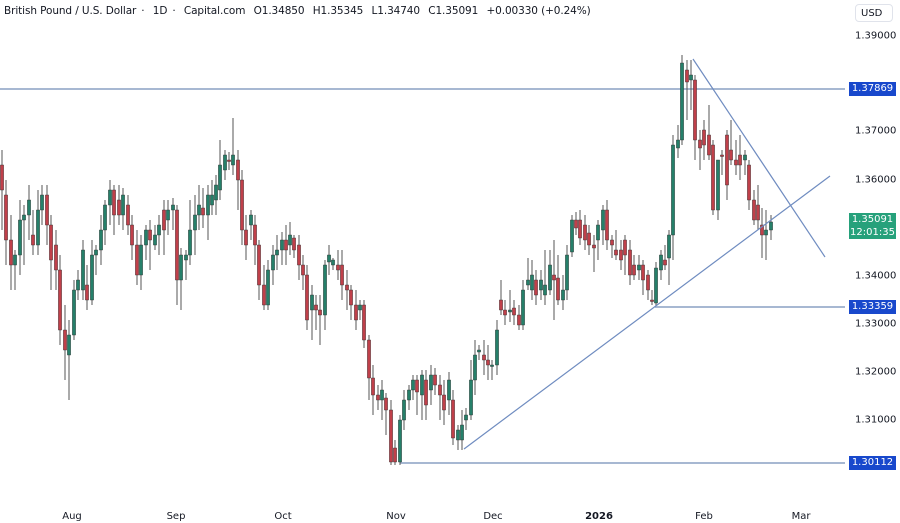 This screenshot has height=523, width=900. Describe the element at coordinates (174, 11) in the screenshot. I see `legend-sep-2: ·` at that location.